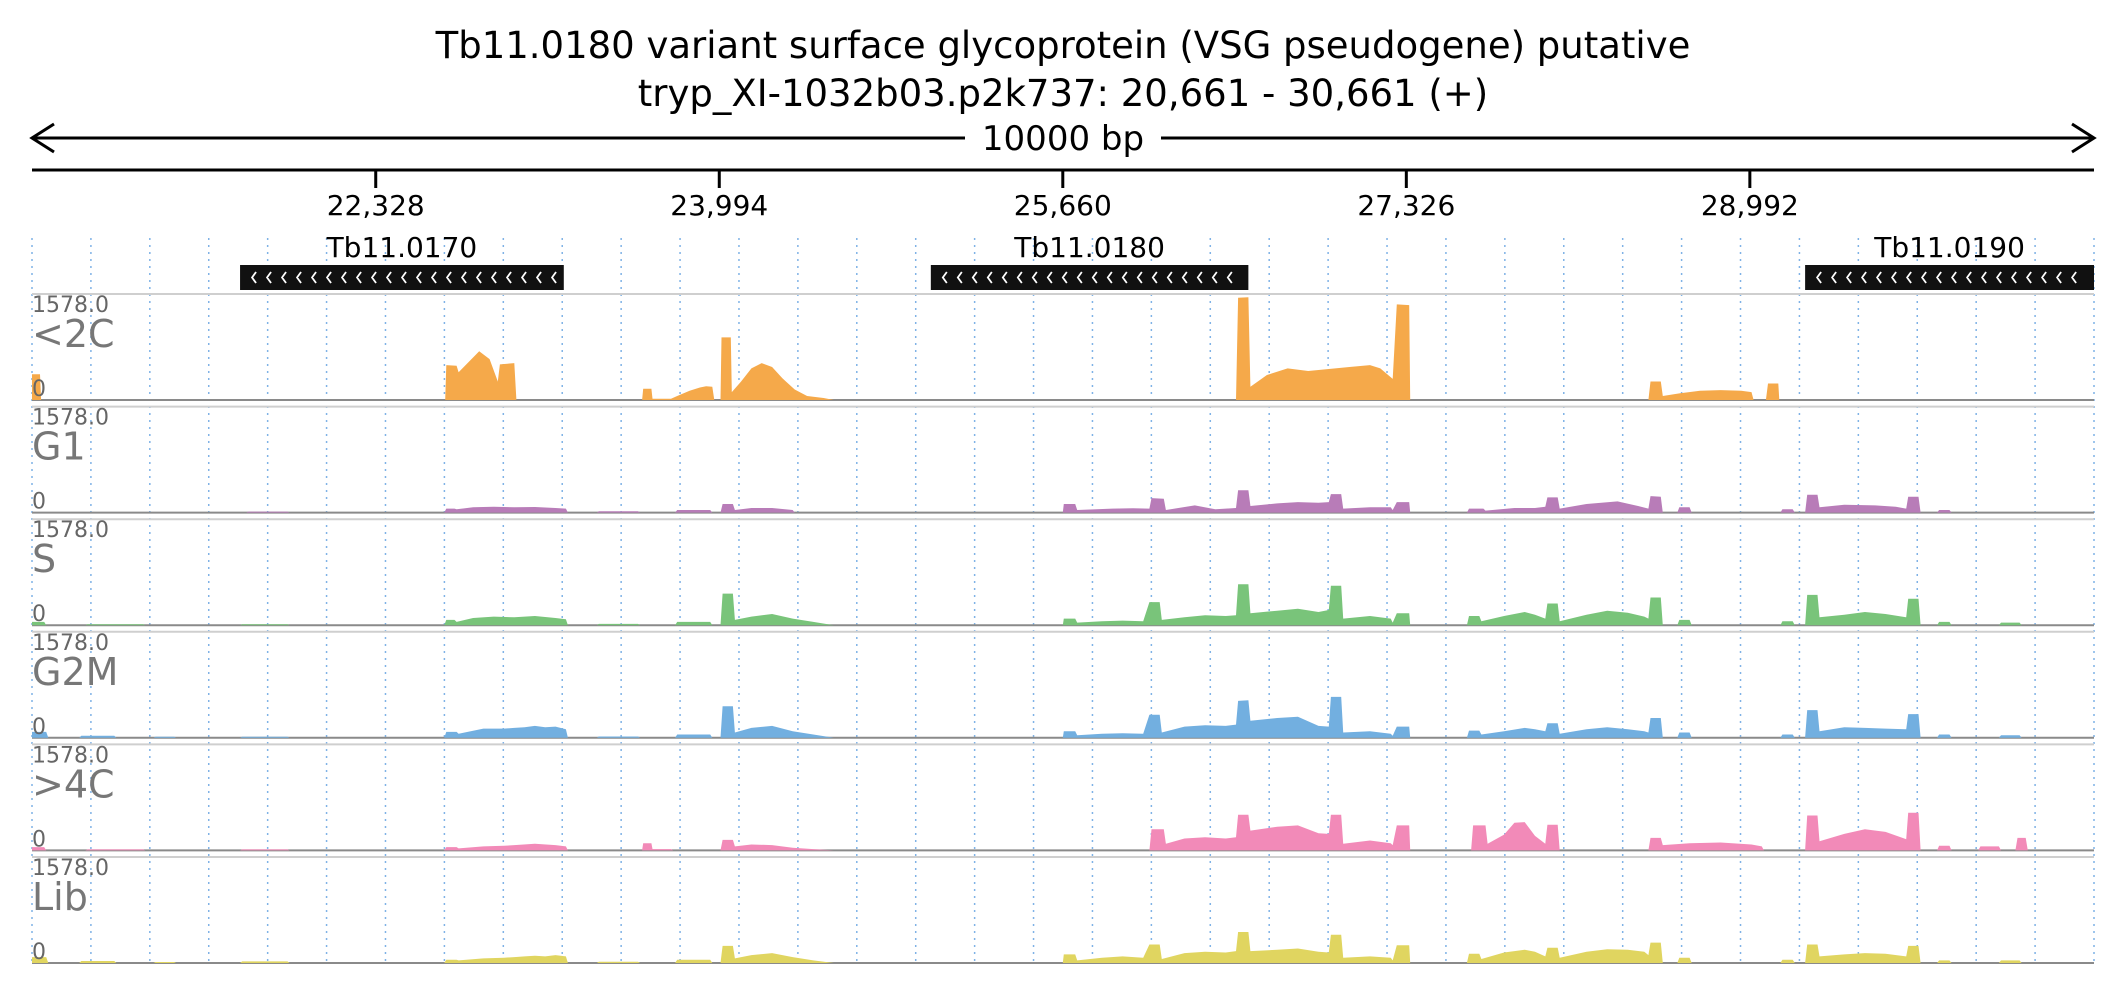 The width and height of the screenshot is (2126, 1000). I want to click on track-1: 1578.0G1 0, so click(1063, 460).